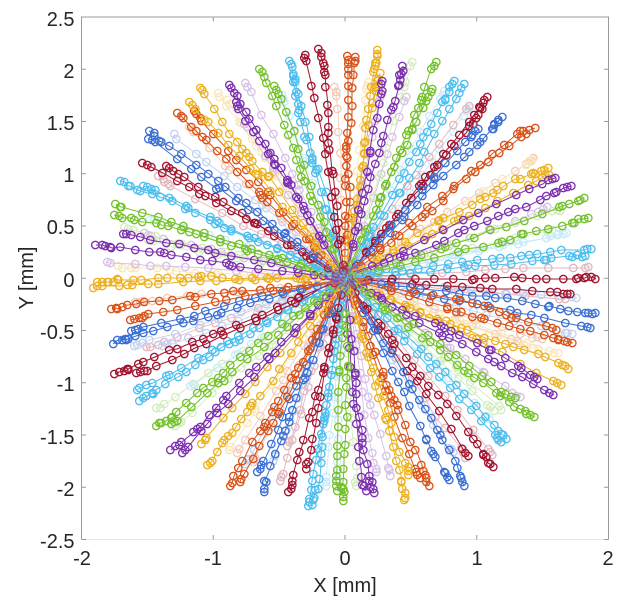  What do you see at coordinates (61, 20) in the screenshot?
I see `svg-text: 2.5` at bounding box center [61, 20].